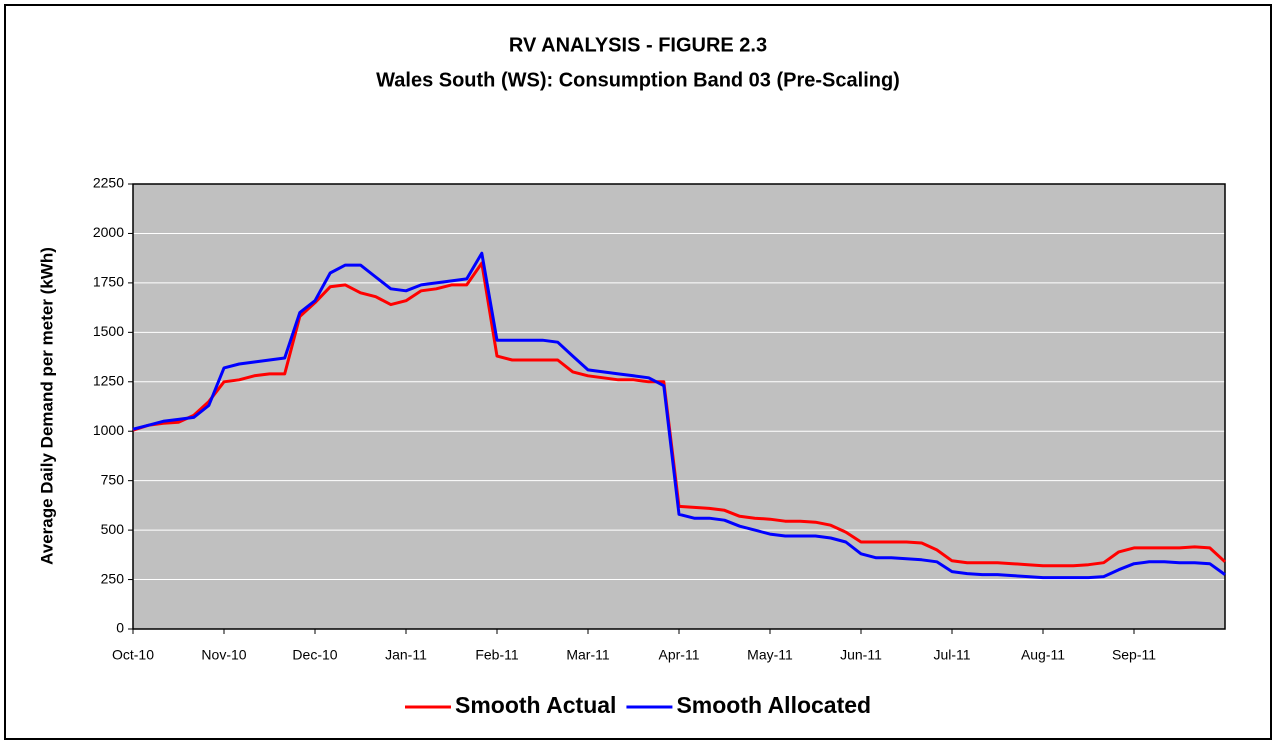  What do you see at coordinates (770, 655) in the screenshot?
I see `x-tick-label: May-11` at bounding box center [770, 655].